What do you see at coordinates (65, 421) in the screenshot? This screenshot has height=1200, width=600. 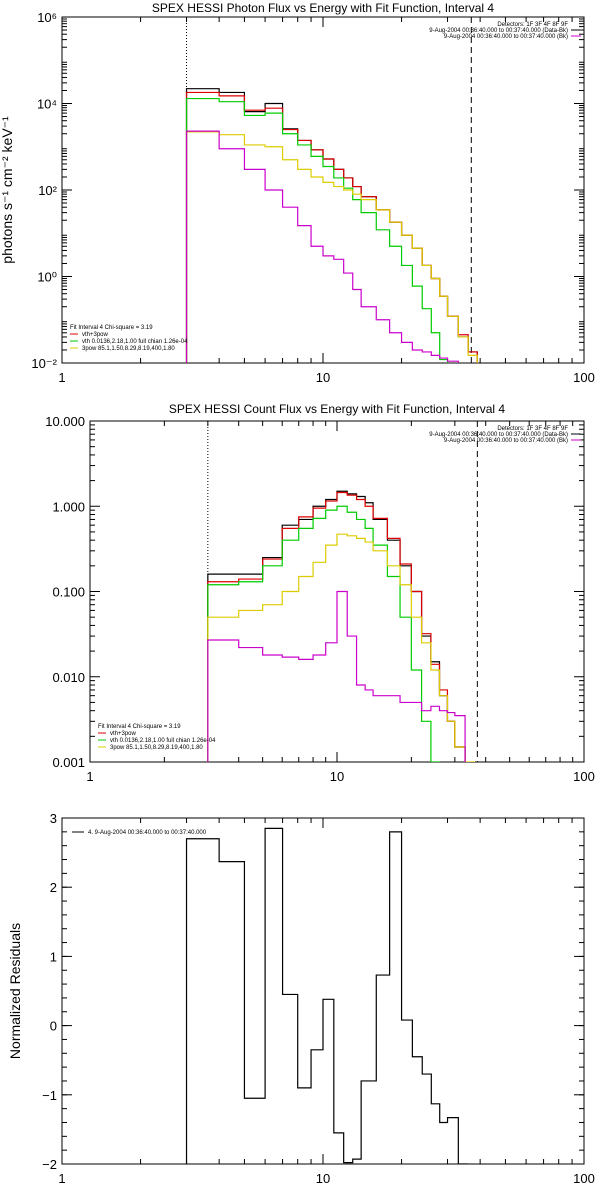 I see `y-tick-label: 10.000` at bounding box center [65, 421].